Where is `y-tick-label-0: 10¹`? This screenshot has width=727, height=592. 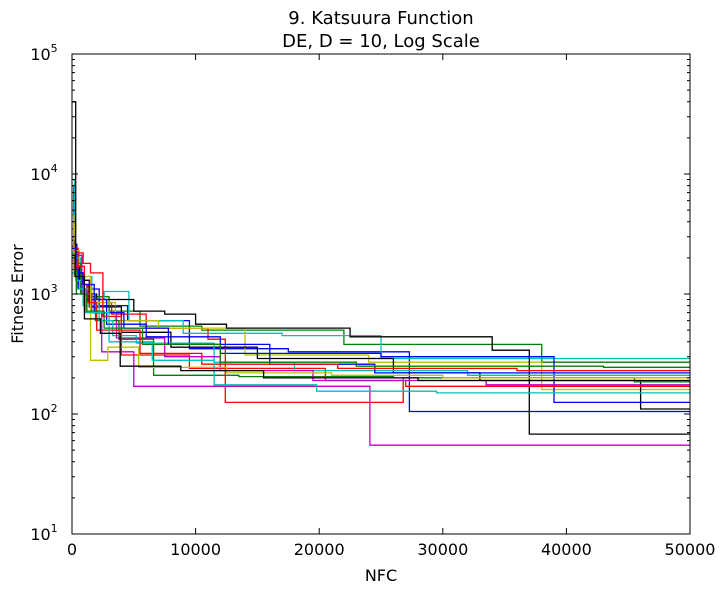 y-tick-label-0: 10¹ is located at coordinates (43, 533).